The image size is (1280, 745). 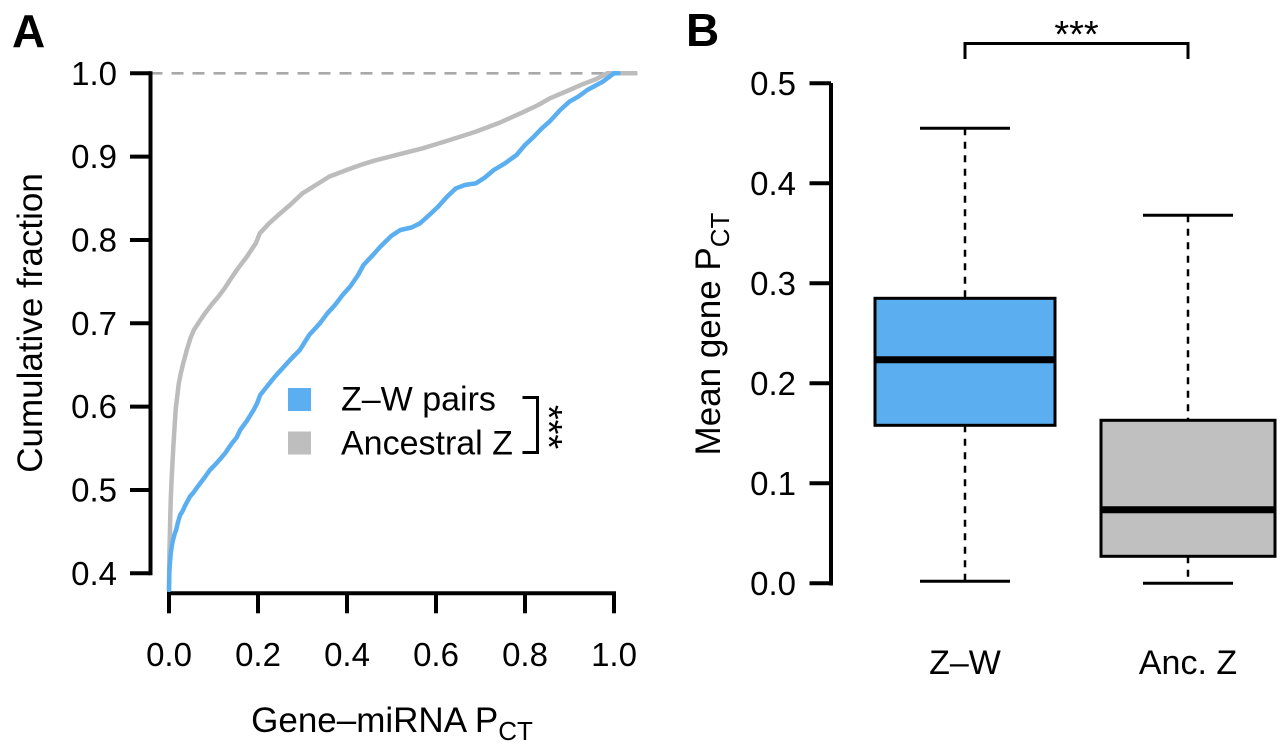 What do you see at coordinates (525, 654) in the screenshot?
I see `a-x-tick-label: 0.8` at bounding box center [525, 654].